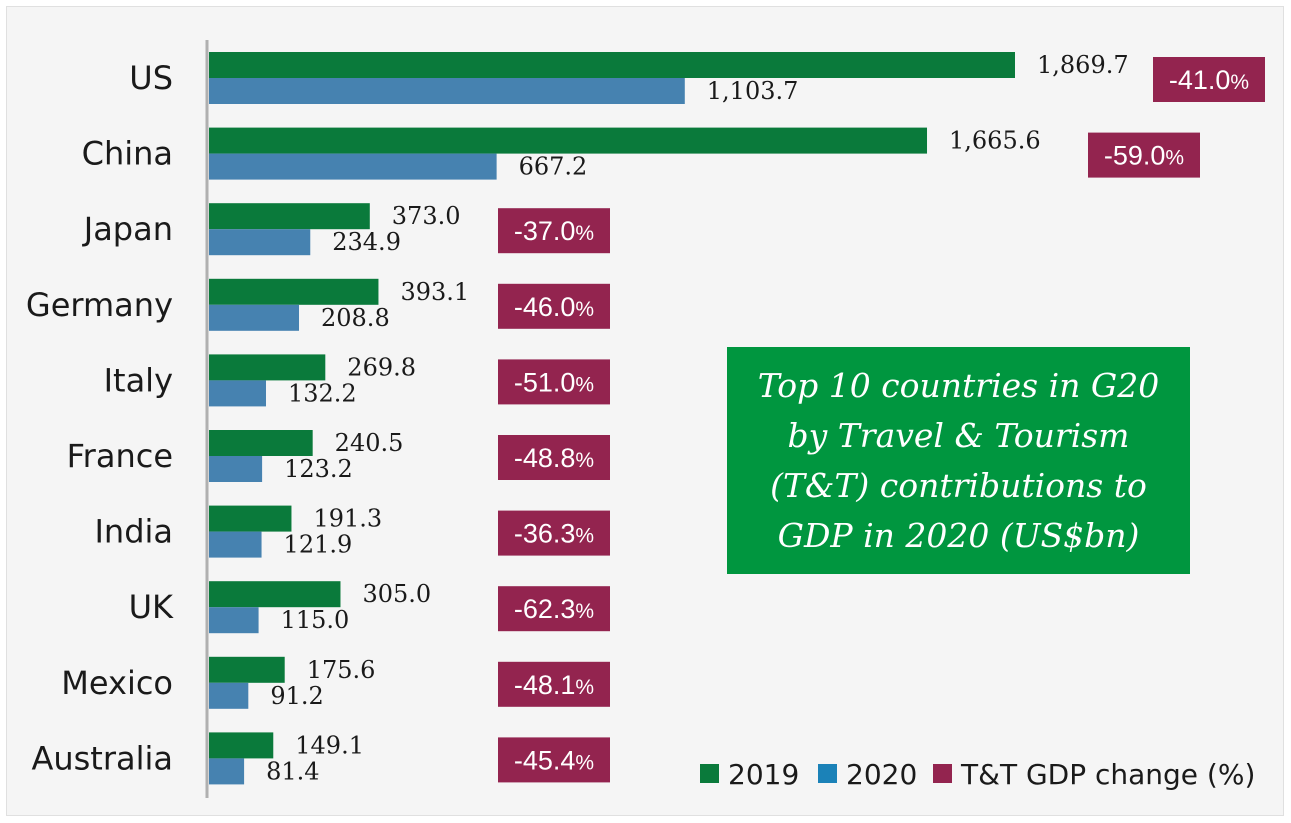 This screenshot has width=1291, height=823. I want to click on category-label: Italy, so click(138, 380).